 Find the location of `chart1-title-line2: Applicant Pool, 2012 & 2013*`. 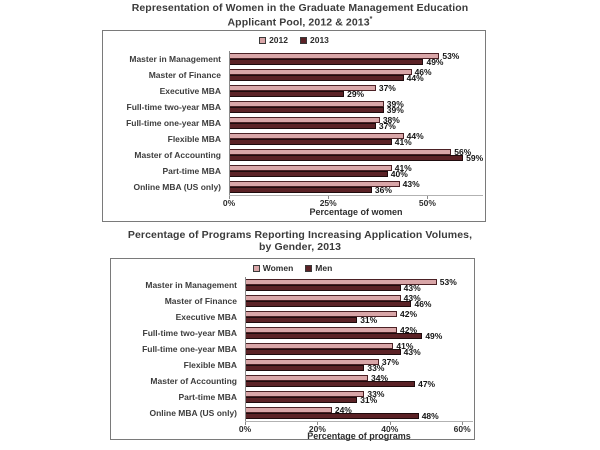

chart1-title-line2: Applicant Pool, 2012 & 2013* is located at coordinates (300, 21).